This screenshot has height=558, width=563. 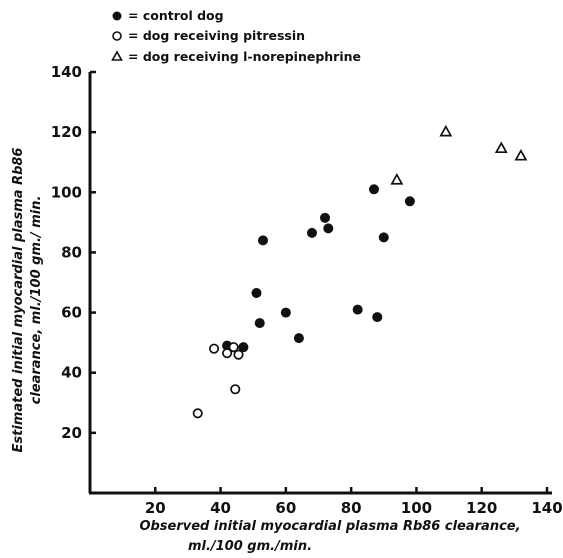 What do you see at coordinates (250, 546) in the screenshot?
I see `x-axis-title-line2: ml./100 gm./min.` at bounding box center [250, 546].